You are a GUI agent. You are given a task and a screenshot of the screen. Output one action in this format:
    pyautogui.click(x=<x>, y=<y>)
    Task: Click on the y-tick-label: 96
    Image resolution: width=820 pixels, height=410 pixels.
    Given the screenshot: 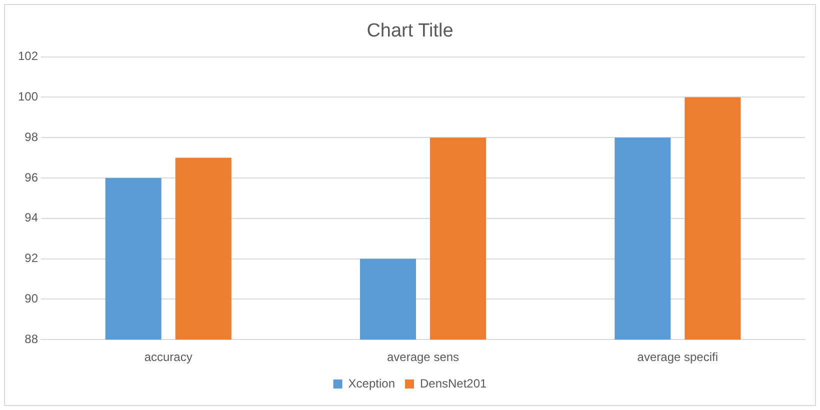 What is the action you would take?
    pyautogui.click(x=31, y=177)
    